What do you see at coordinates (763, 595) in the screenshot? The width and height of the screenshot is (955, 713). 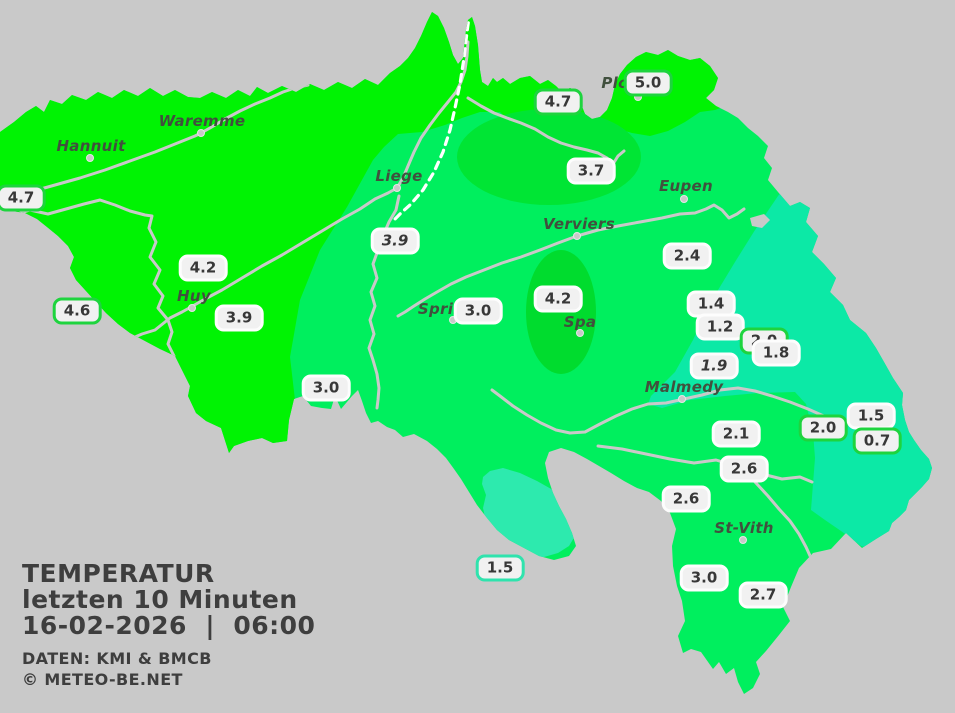 I see `temperature-station-label: 2.7` at bounding box center [763, 595].